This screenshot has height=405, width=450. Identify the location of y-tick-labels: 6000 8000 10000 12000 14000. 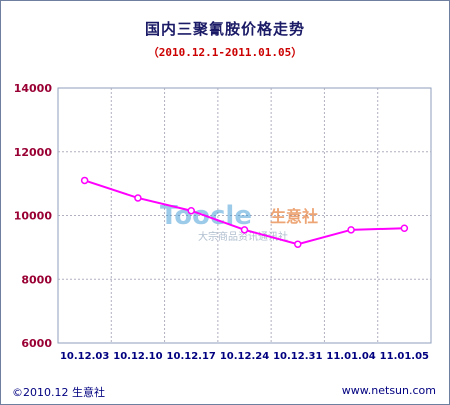
(33, 216).